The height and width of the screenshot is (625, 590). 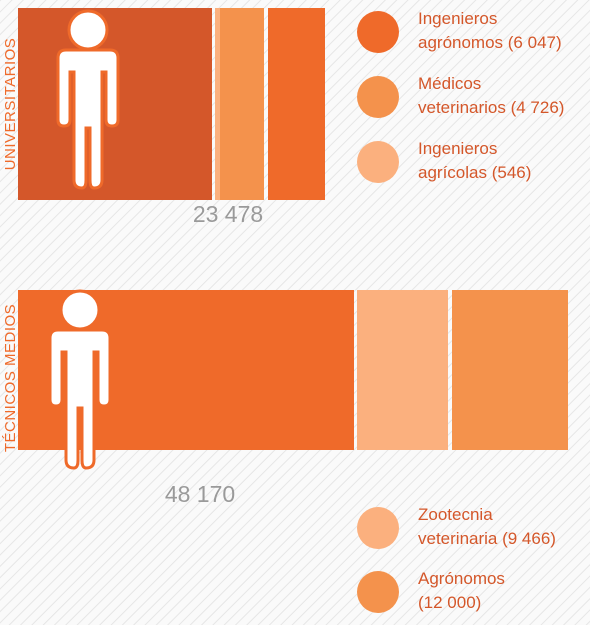 I want to click on legend-text: (12 000), so click(x=449, y=602).